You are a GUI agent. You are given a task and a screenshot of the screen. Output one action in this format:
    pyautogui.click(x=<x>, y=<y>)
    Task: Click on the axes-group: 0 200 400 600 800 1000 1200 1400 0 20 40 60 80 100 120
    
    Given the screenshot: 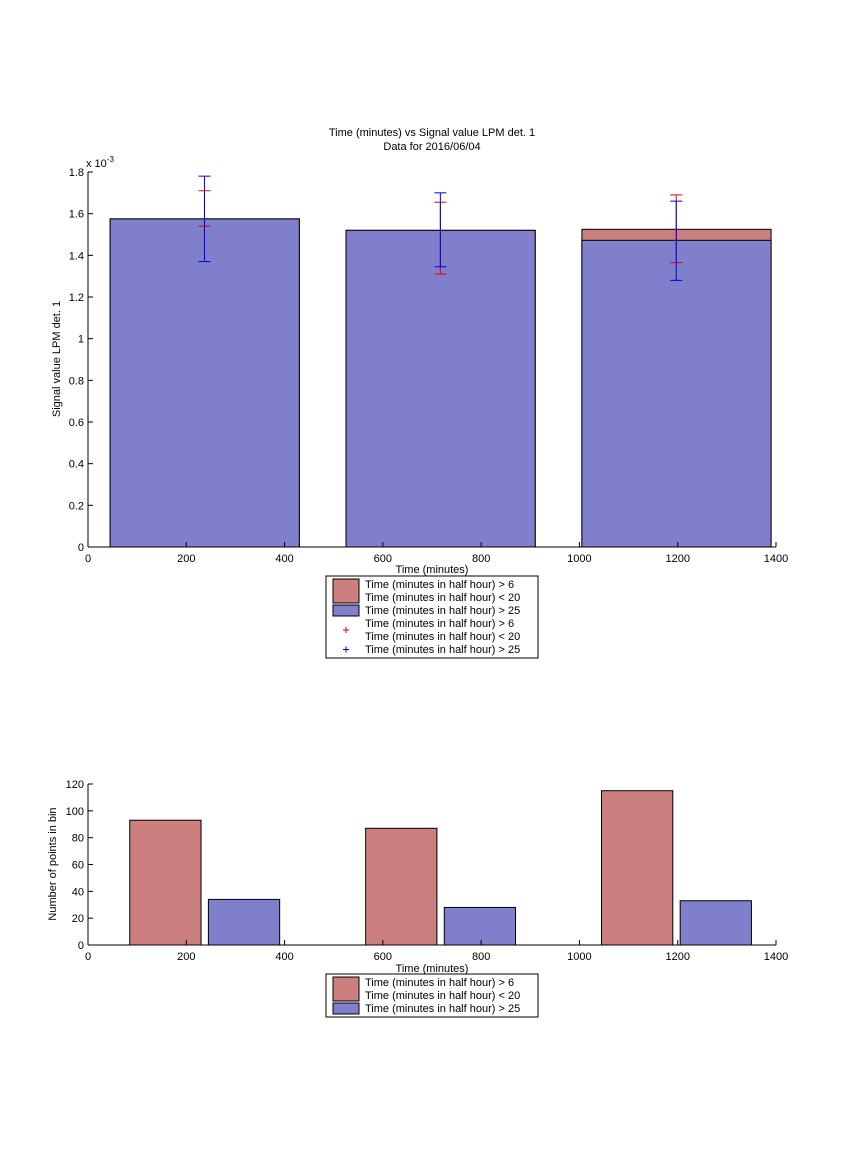 What is the action you would take?
    pyautogui.click(x=427, y=871)
    